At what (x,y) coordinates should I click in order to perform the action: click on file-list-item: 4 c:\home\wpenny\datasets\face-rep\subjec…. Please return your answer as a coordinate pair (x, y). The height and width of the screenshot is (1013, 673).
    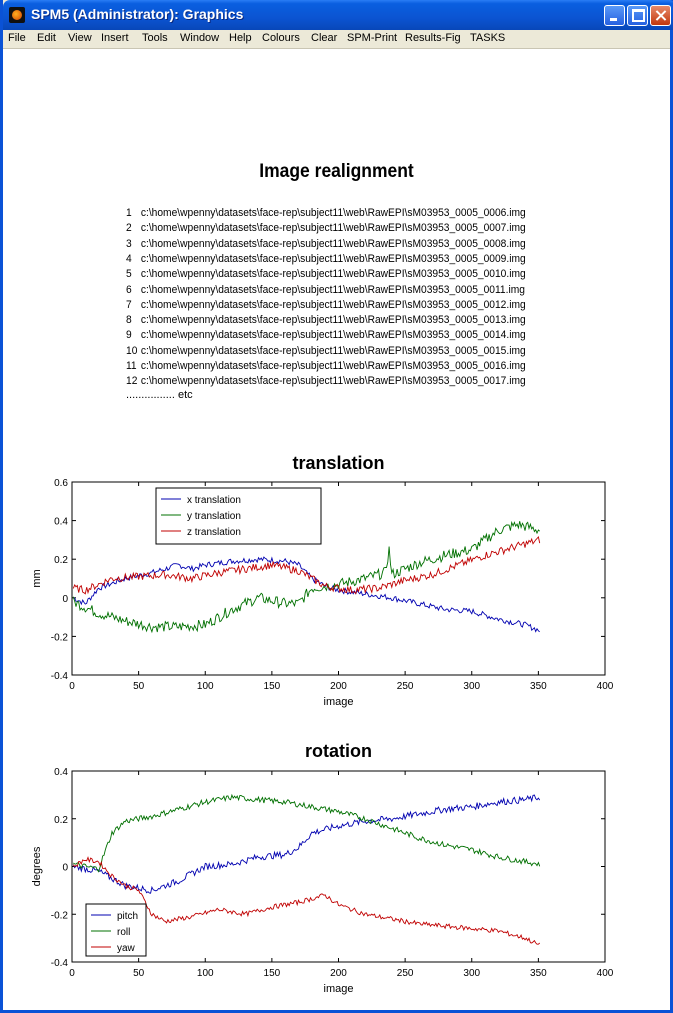
    Looking at the image, I should click on (326, 259).